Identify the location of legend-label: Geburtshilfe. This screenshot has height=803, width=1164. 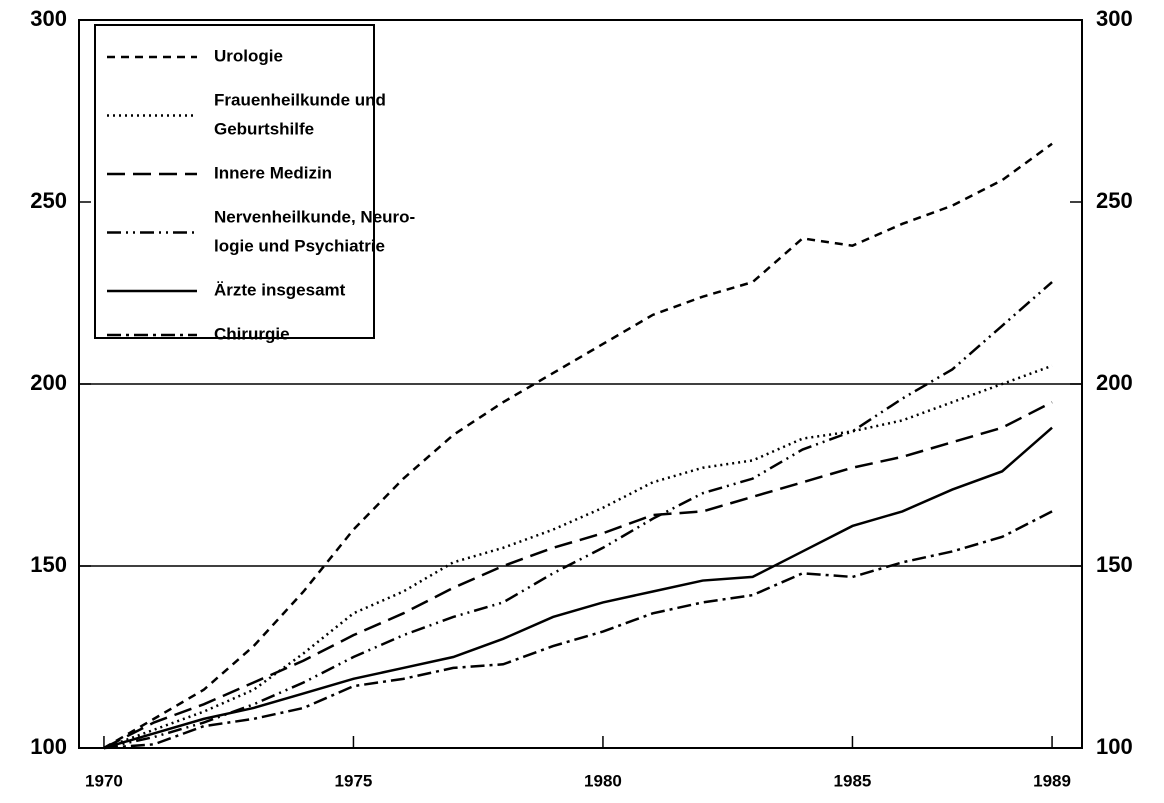
(264, 128).